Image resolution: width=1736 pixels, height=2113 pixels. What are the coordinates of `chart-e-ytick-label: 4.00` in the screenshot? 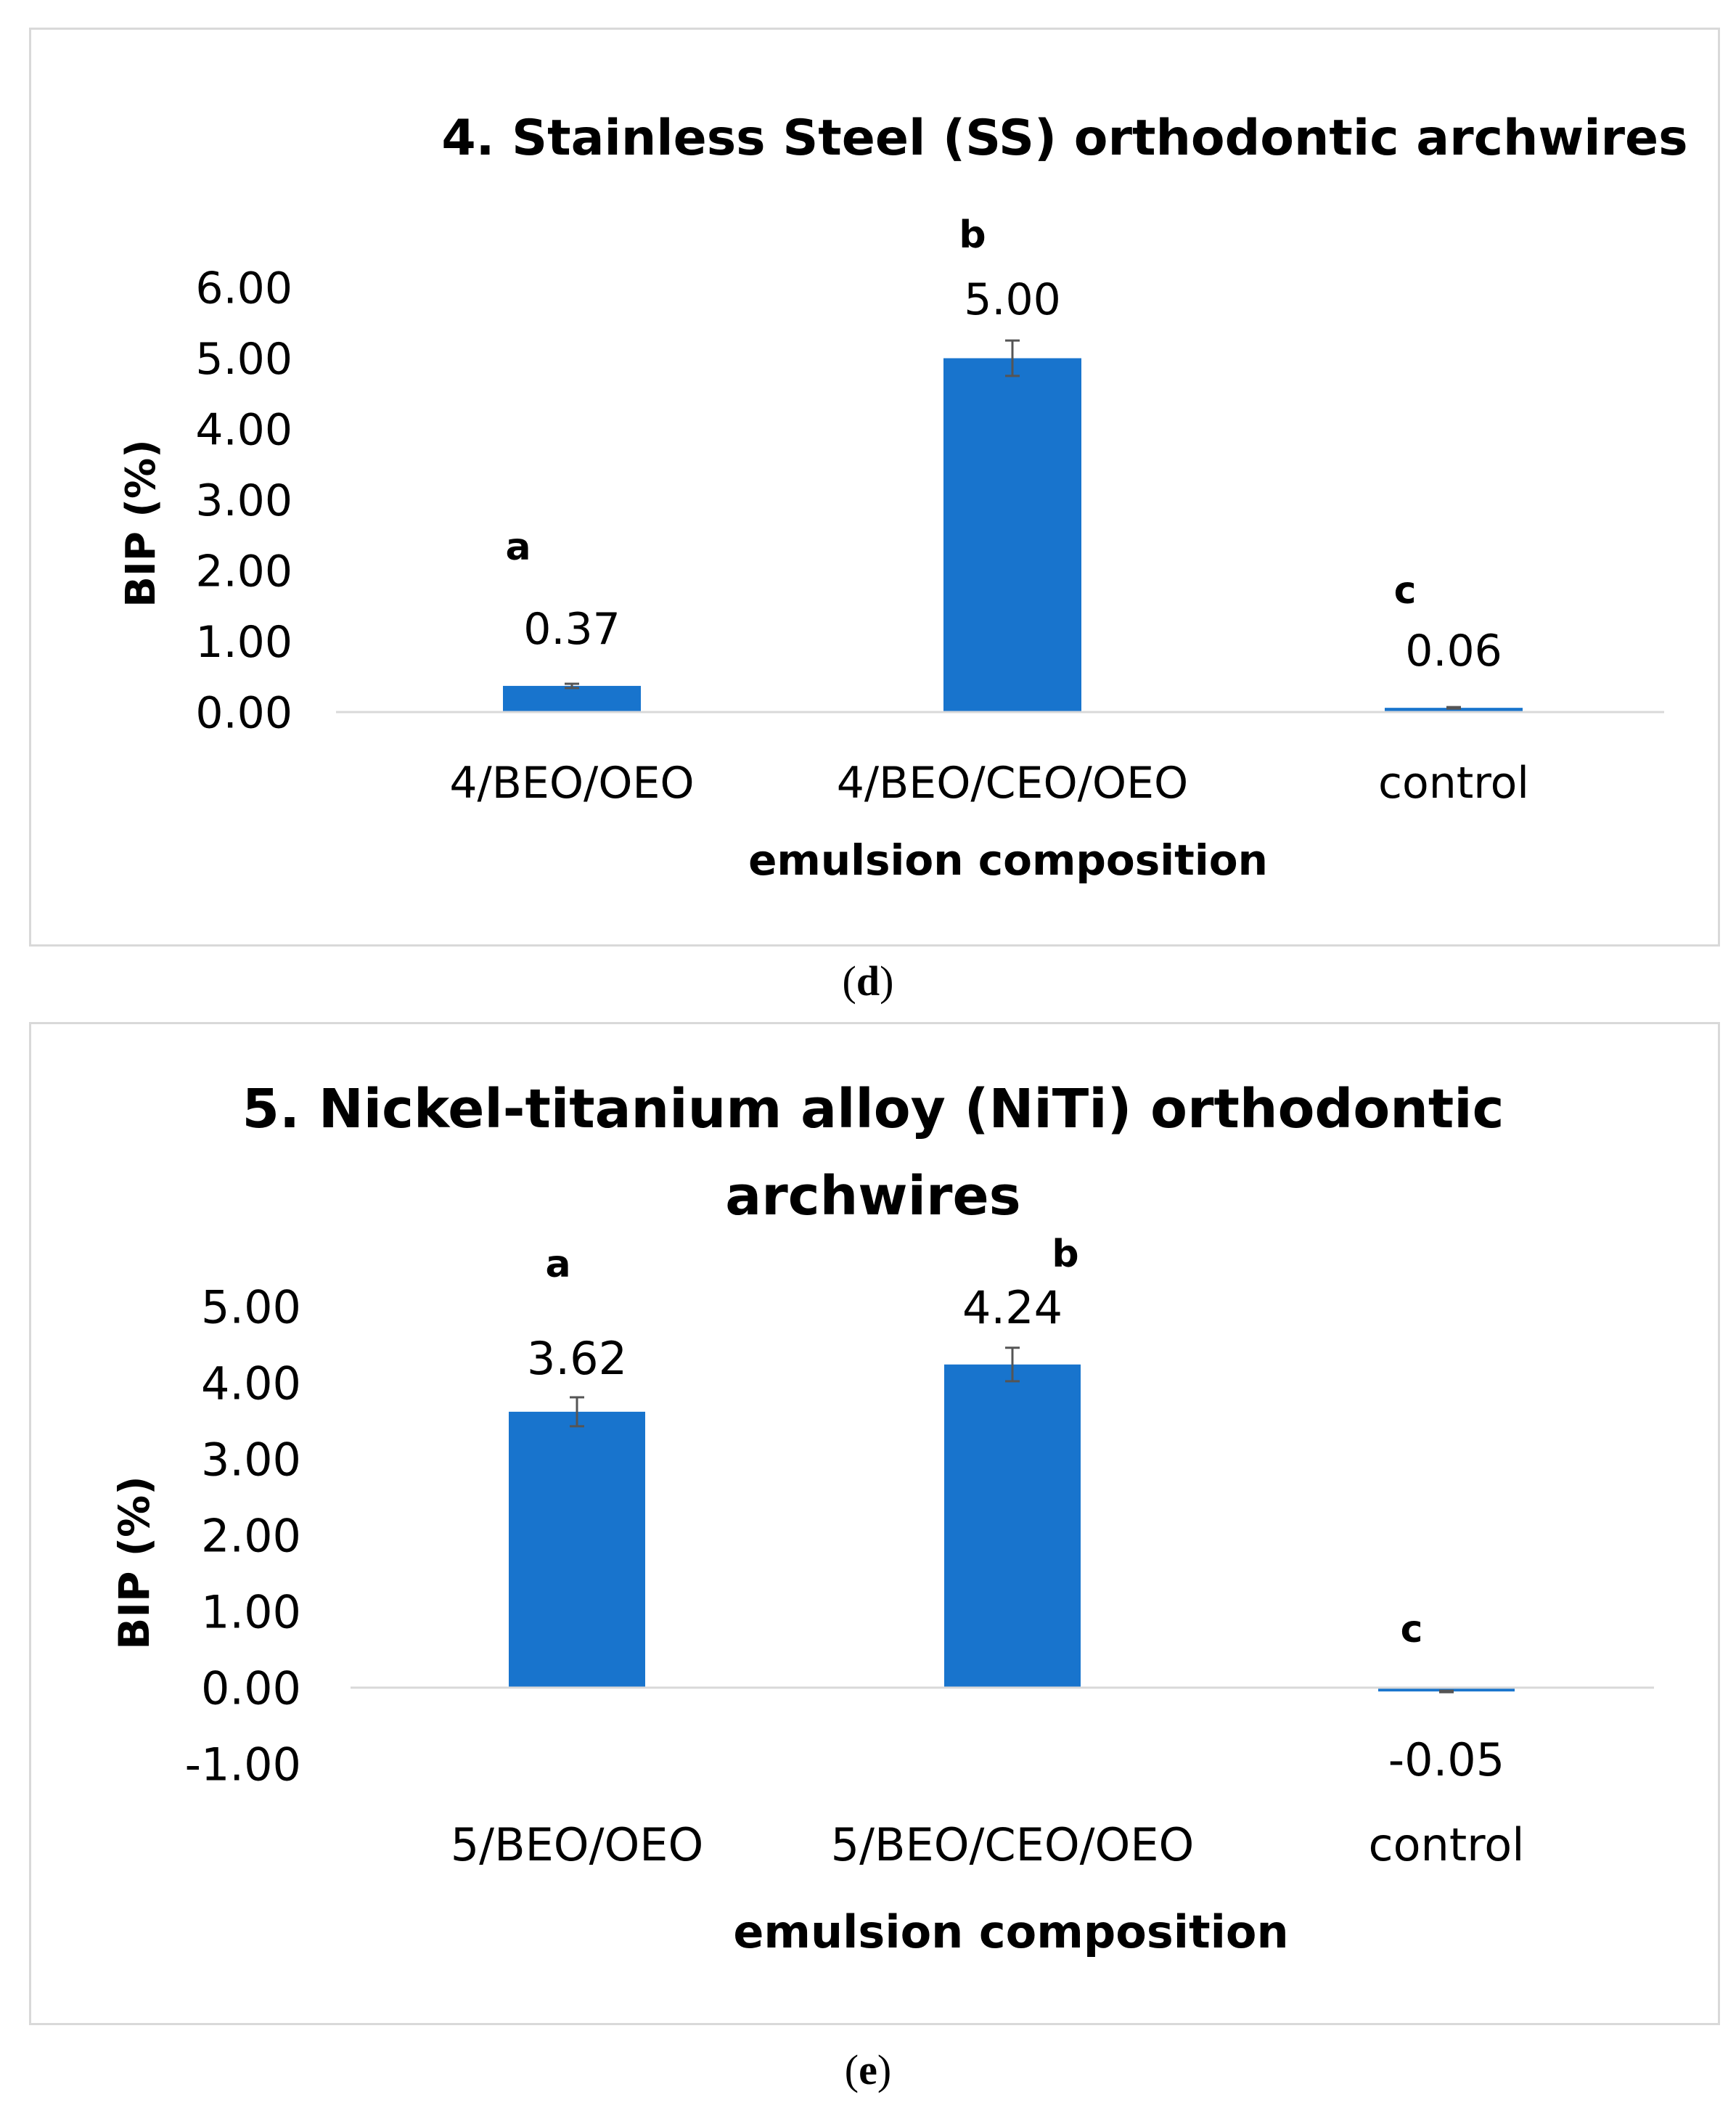 It's located at (251, 1384).